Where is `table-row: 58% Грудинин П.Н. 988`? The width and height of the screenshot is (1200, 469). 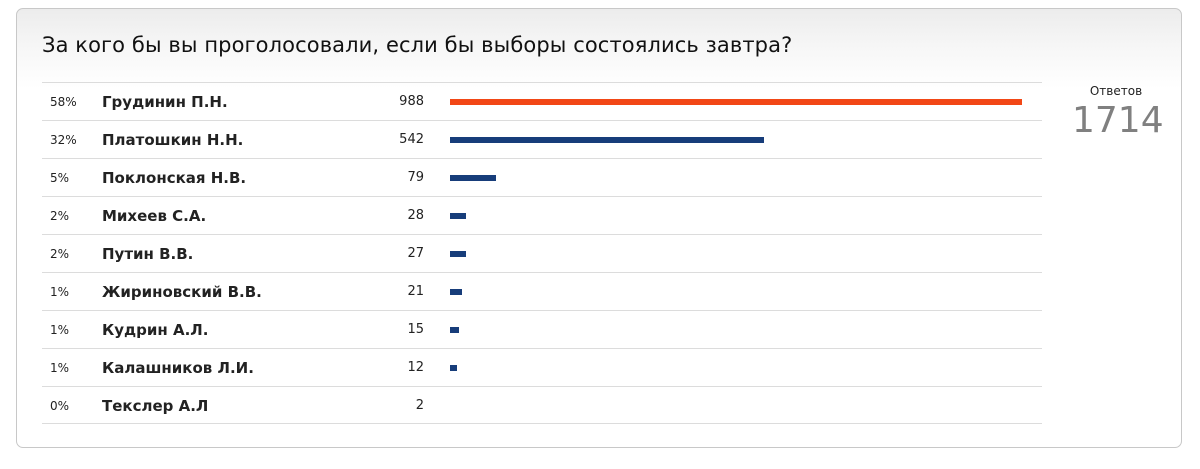 table-row: 58% Грудинин П.Н. 988 is located at coordinates (542, 101).